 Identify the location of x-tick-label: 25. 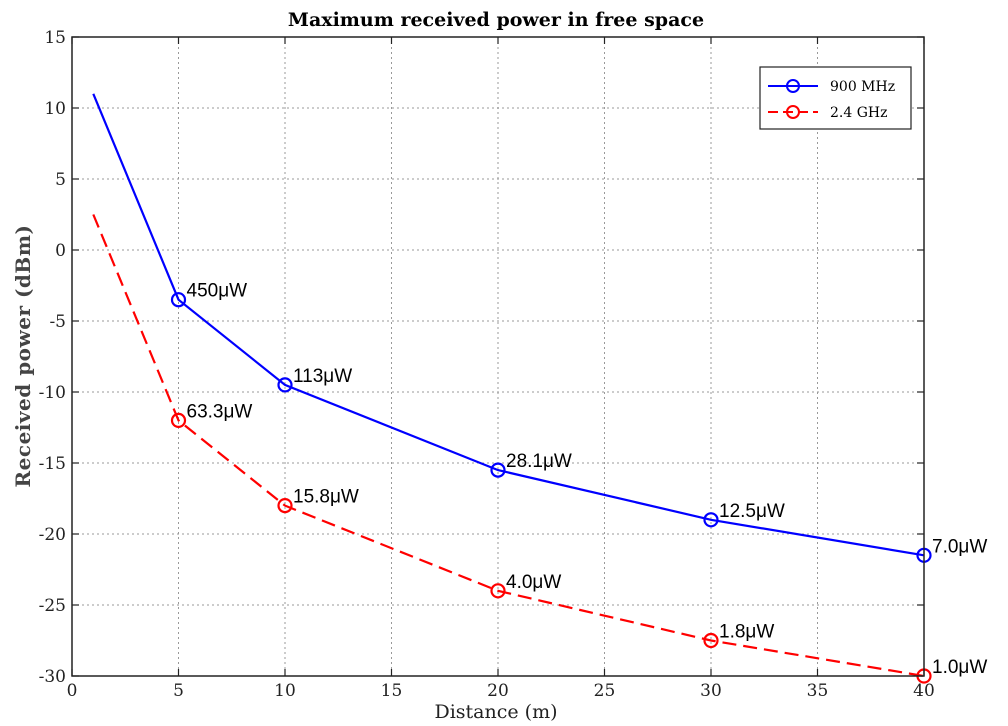
(605, 691).